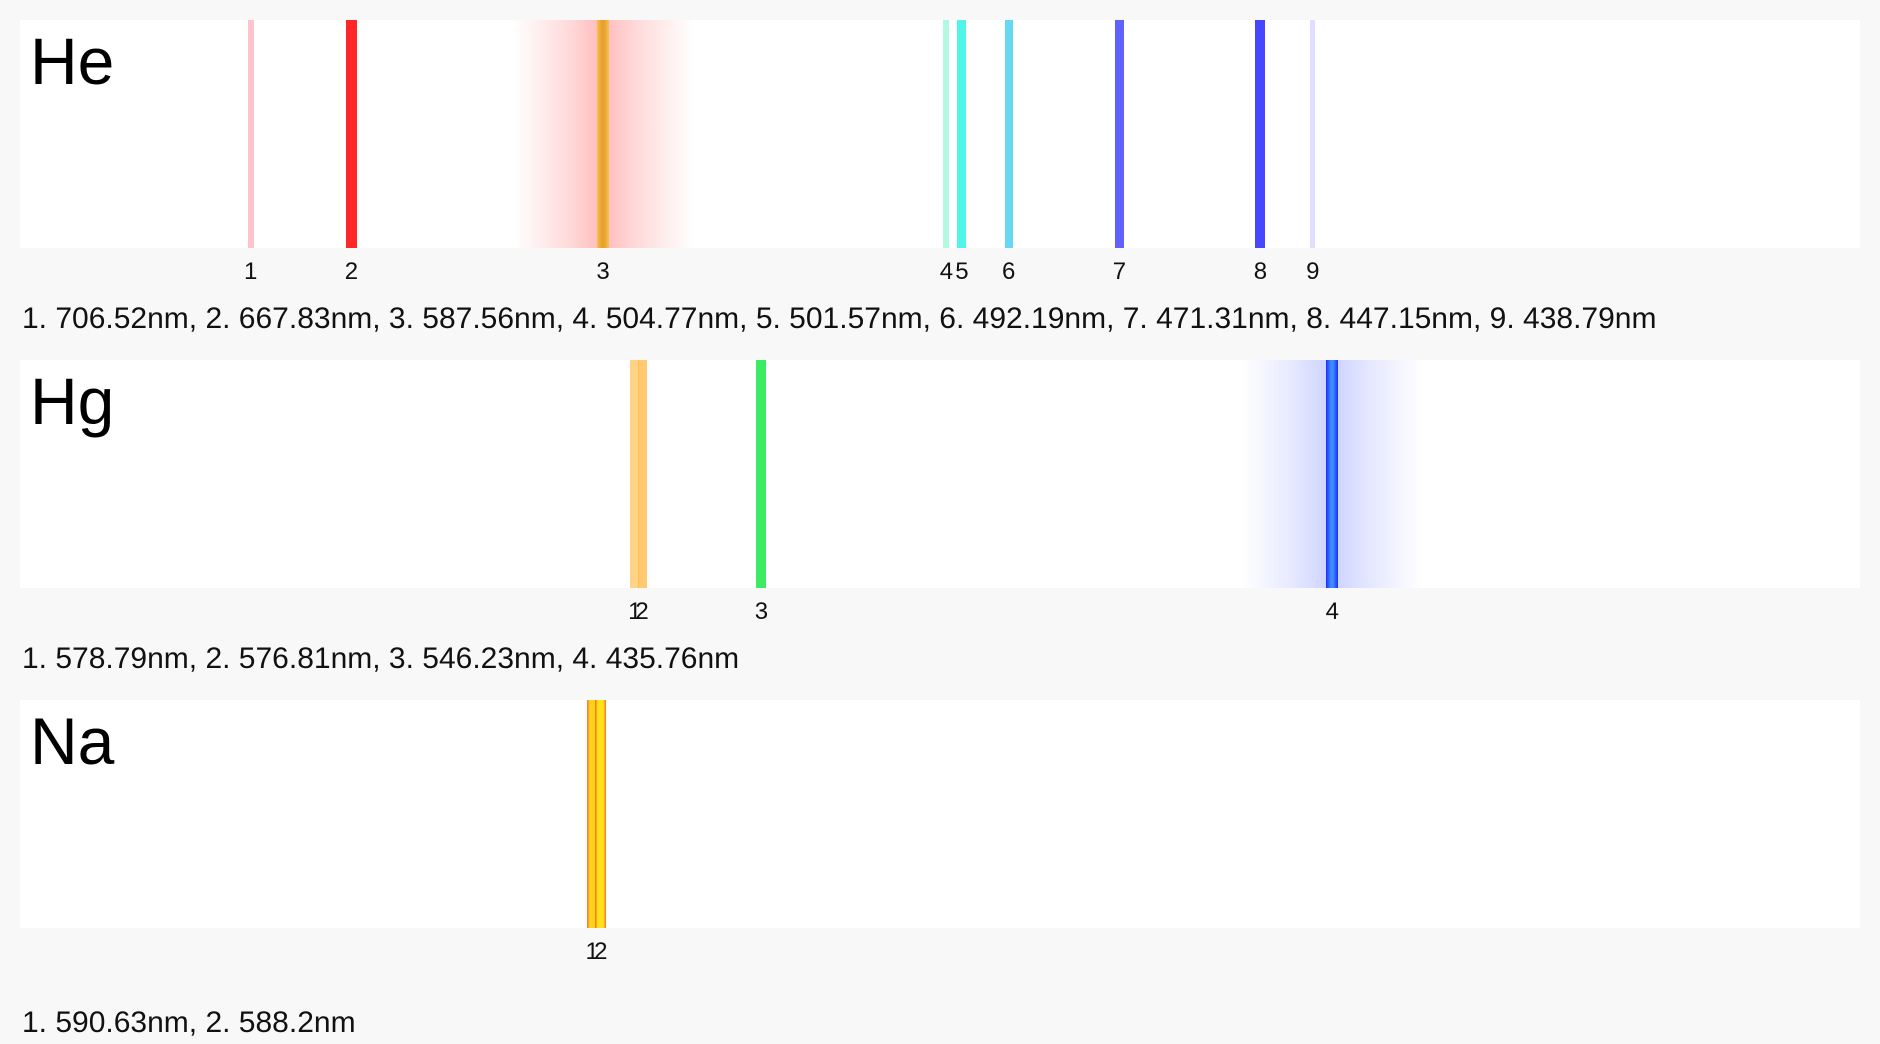 The height and width of the screenshot is (1044, 1880). What do you see at coordinates (1332, 611) in the screenshot?
I see `line-label-hg-4: 4` at bounding box center [1332, 611].